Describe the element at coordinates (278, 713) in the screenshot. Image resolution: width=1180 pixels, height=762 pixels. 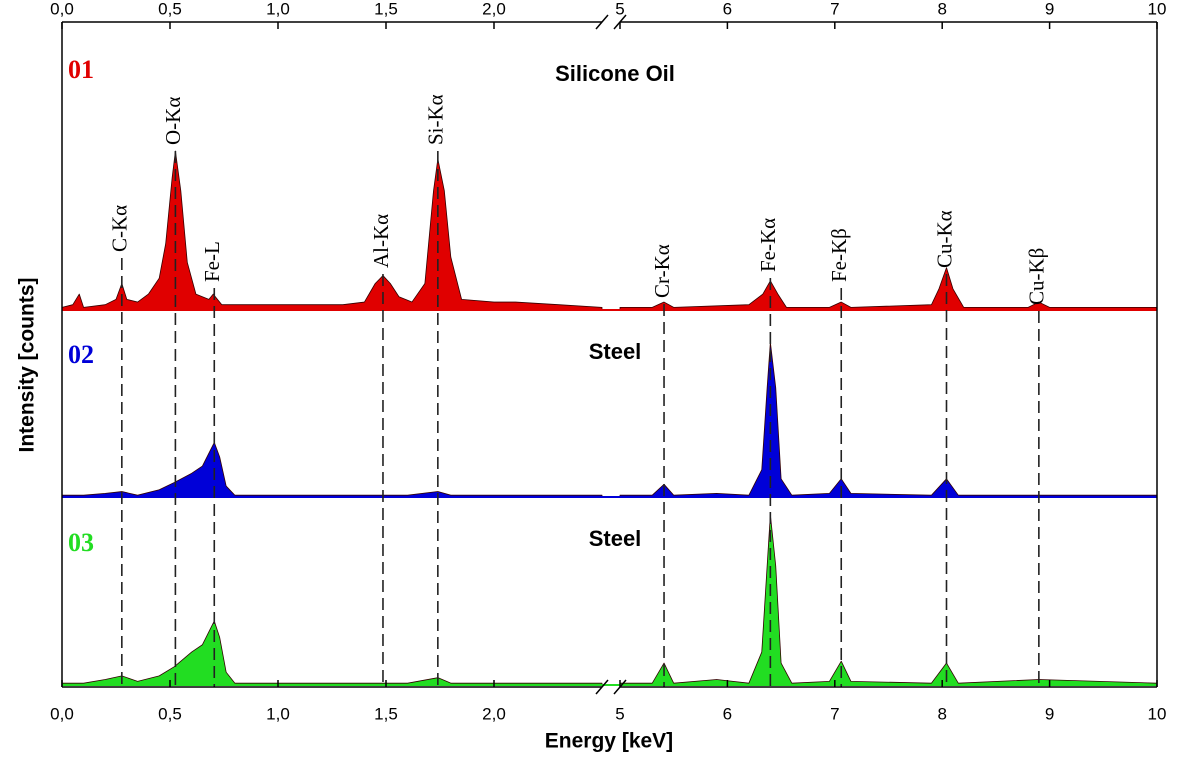
I see `x-tick-label: 1,0` at that location.